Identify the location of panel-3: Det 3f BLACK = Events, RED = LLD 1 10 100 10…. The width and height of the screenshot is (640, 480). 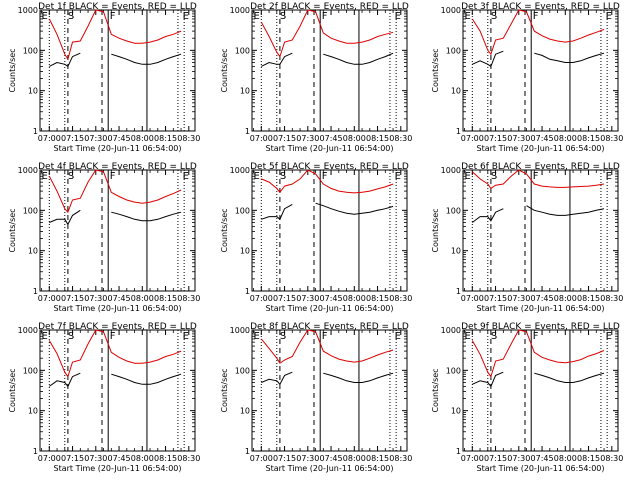
(527, 77).